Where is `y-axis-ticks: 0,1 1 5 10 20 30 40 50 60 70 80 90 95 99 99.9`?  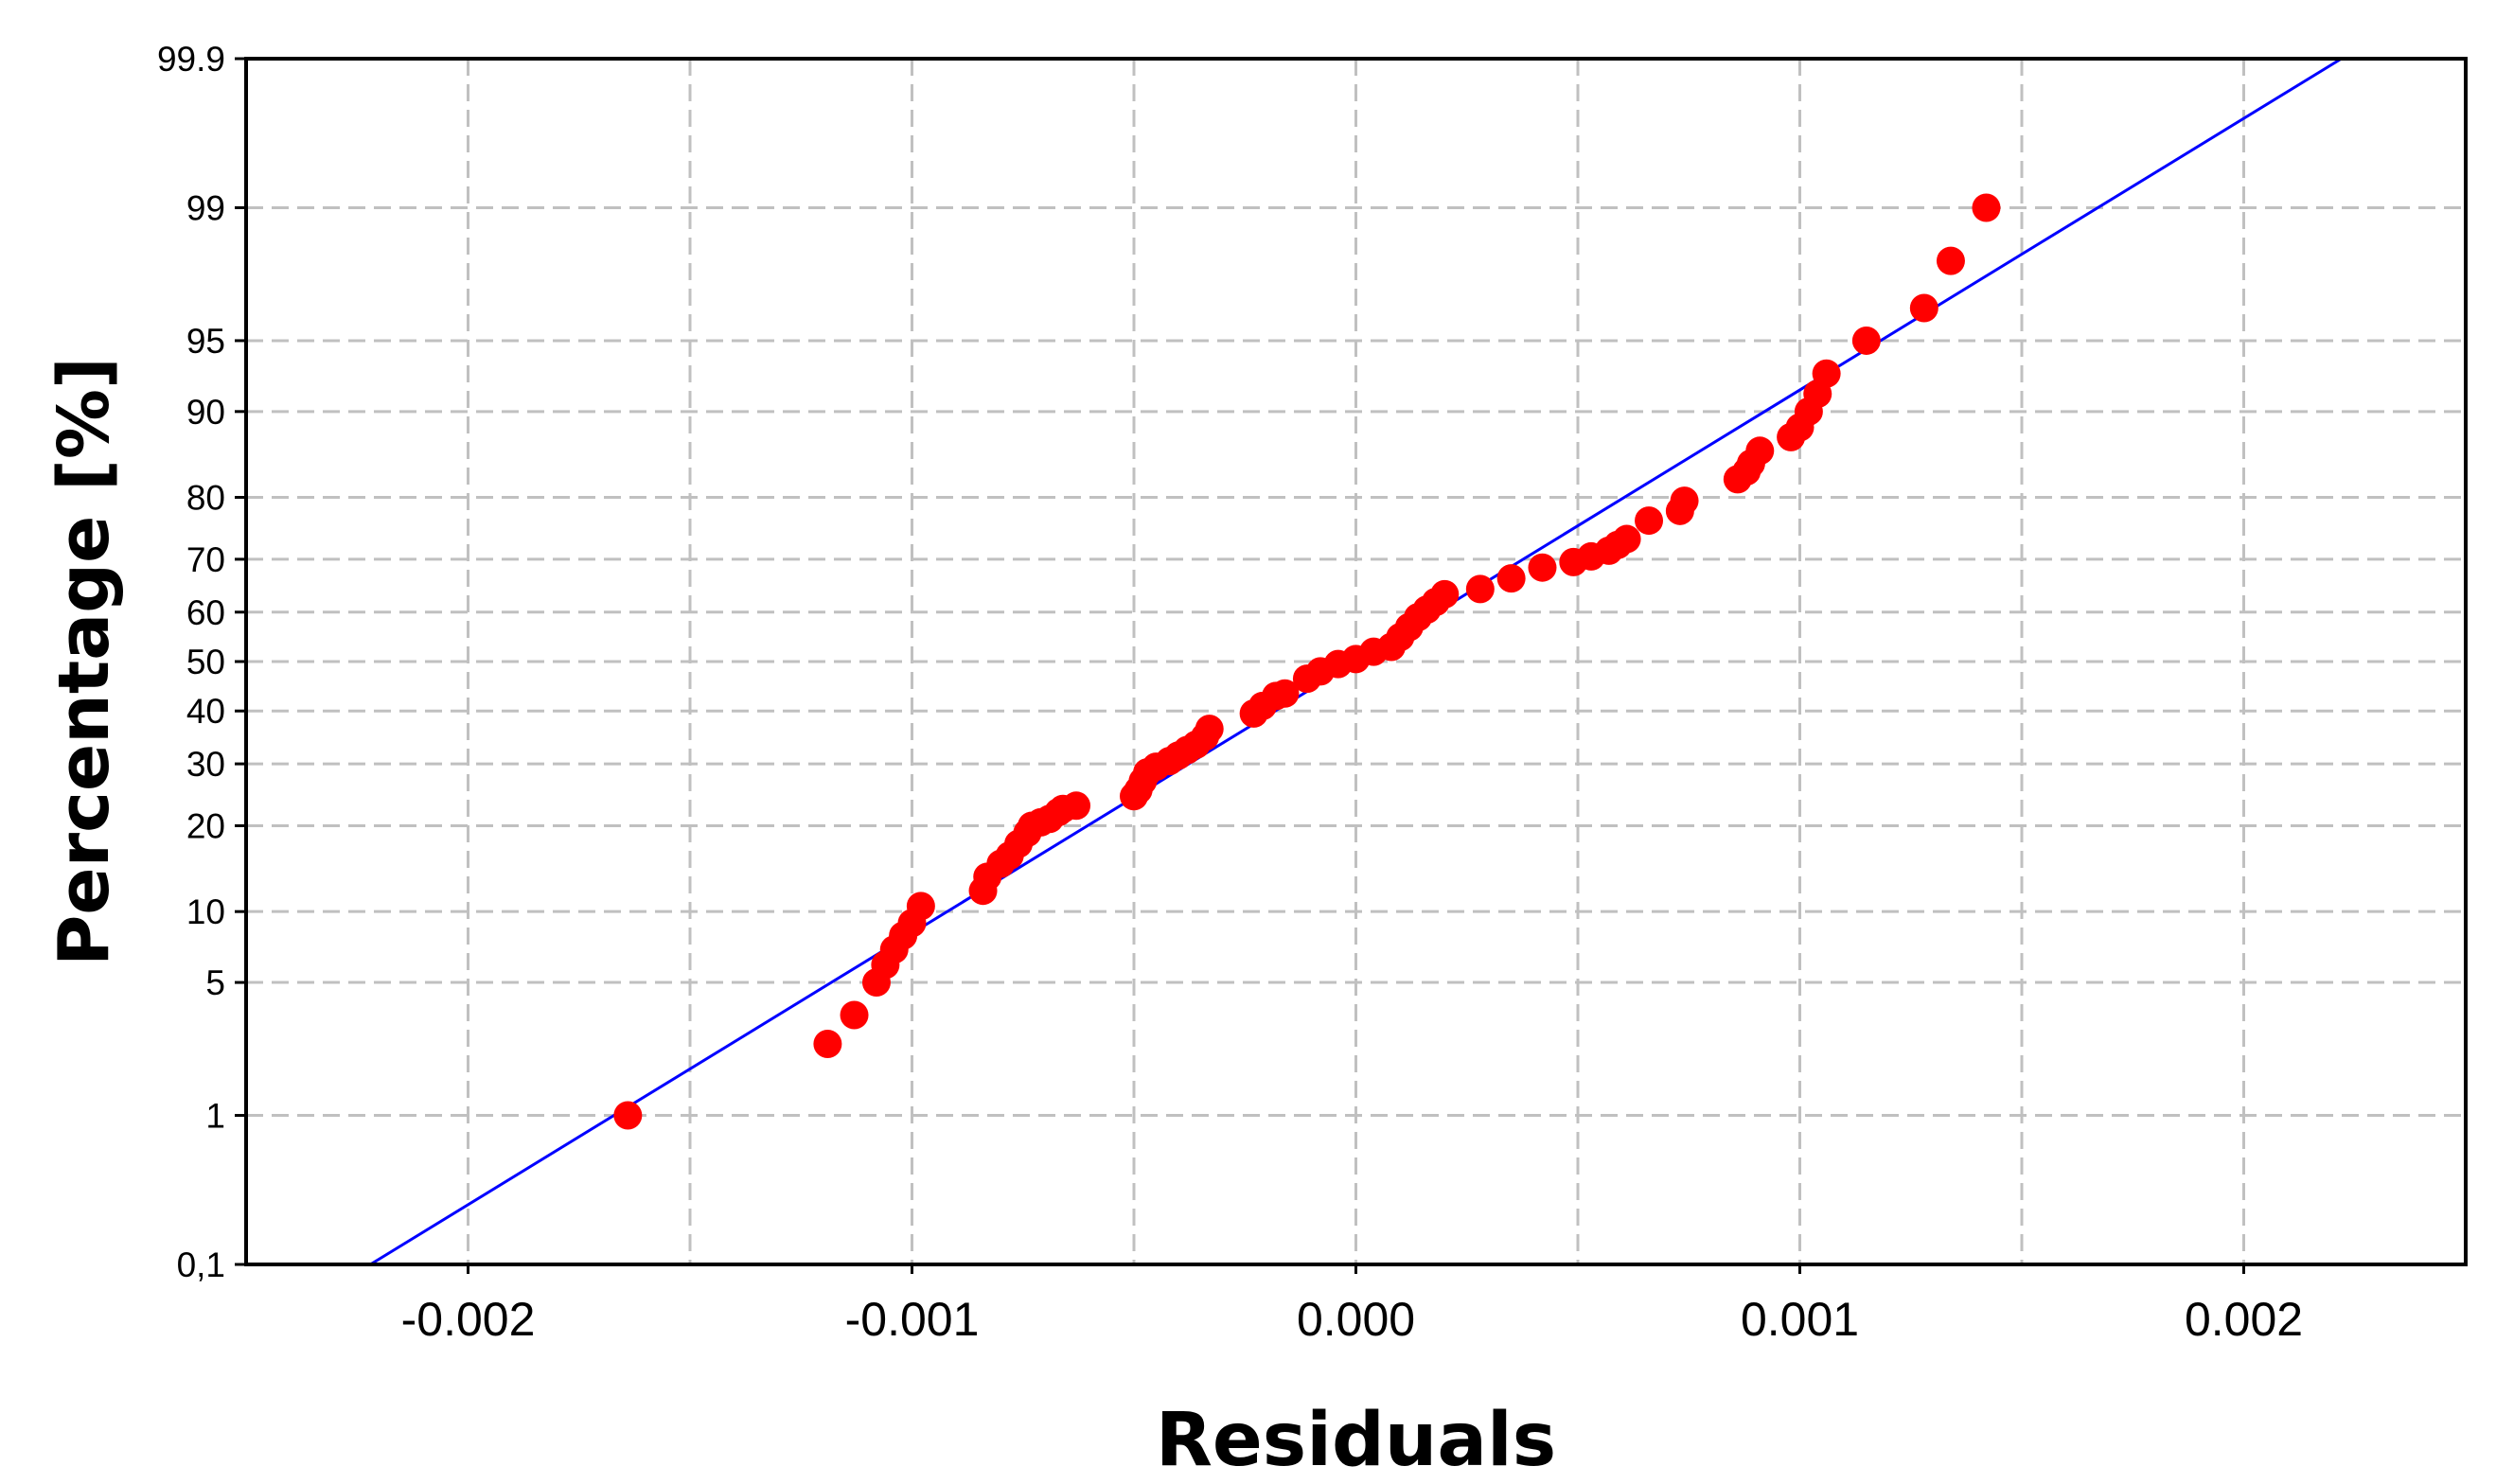
y-axis-ticks: 0,1 1 5 10 20 30 40 50 60 70 80 90 95 99 99.9 is located at coordinates (201, 662).